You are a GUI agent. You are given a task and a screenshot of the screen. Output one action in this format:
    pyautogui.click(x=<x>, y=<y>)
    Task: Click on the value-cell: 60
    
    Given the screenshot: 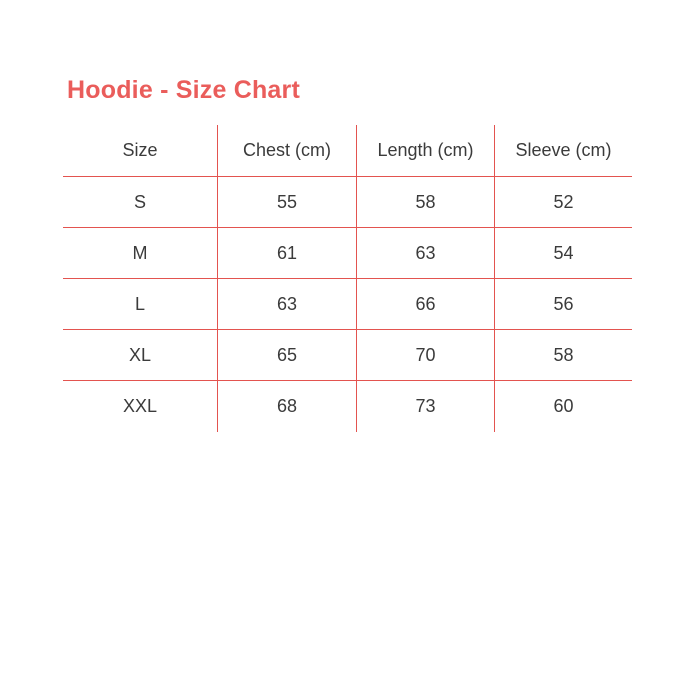 What is the action you would take?
    pyautogui.click(x=563, y=406)
    